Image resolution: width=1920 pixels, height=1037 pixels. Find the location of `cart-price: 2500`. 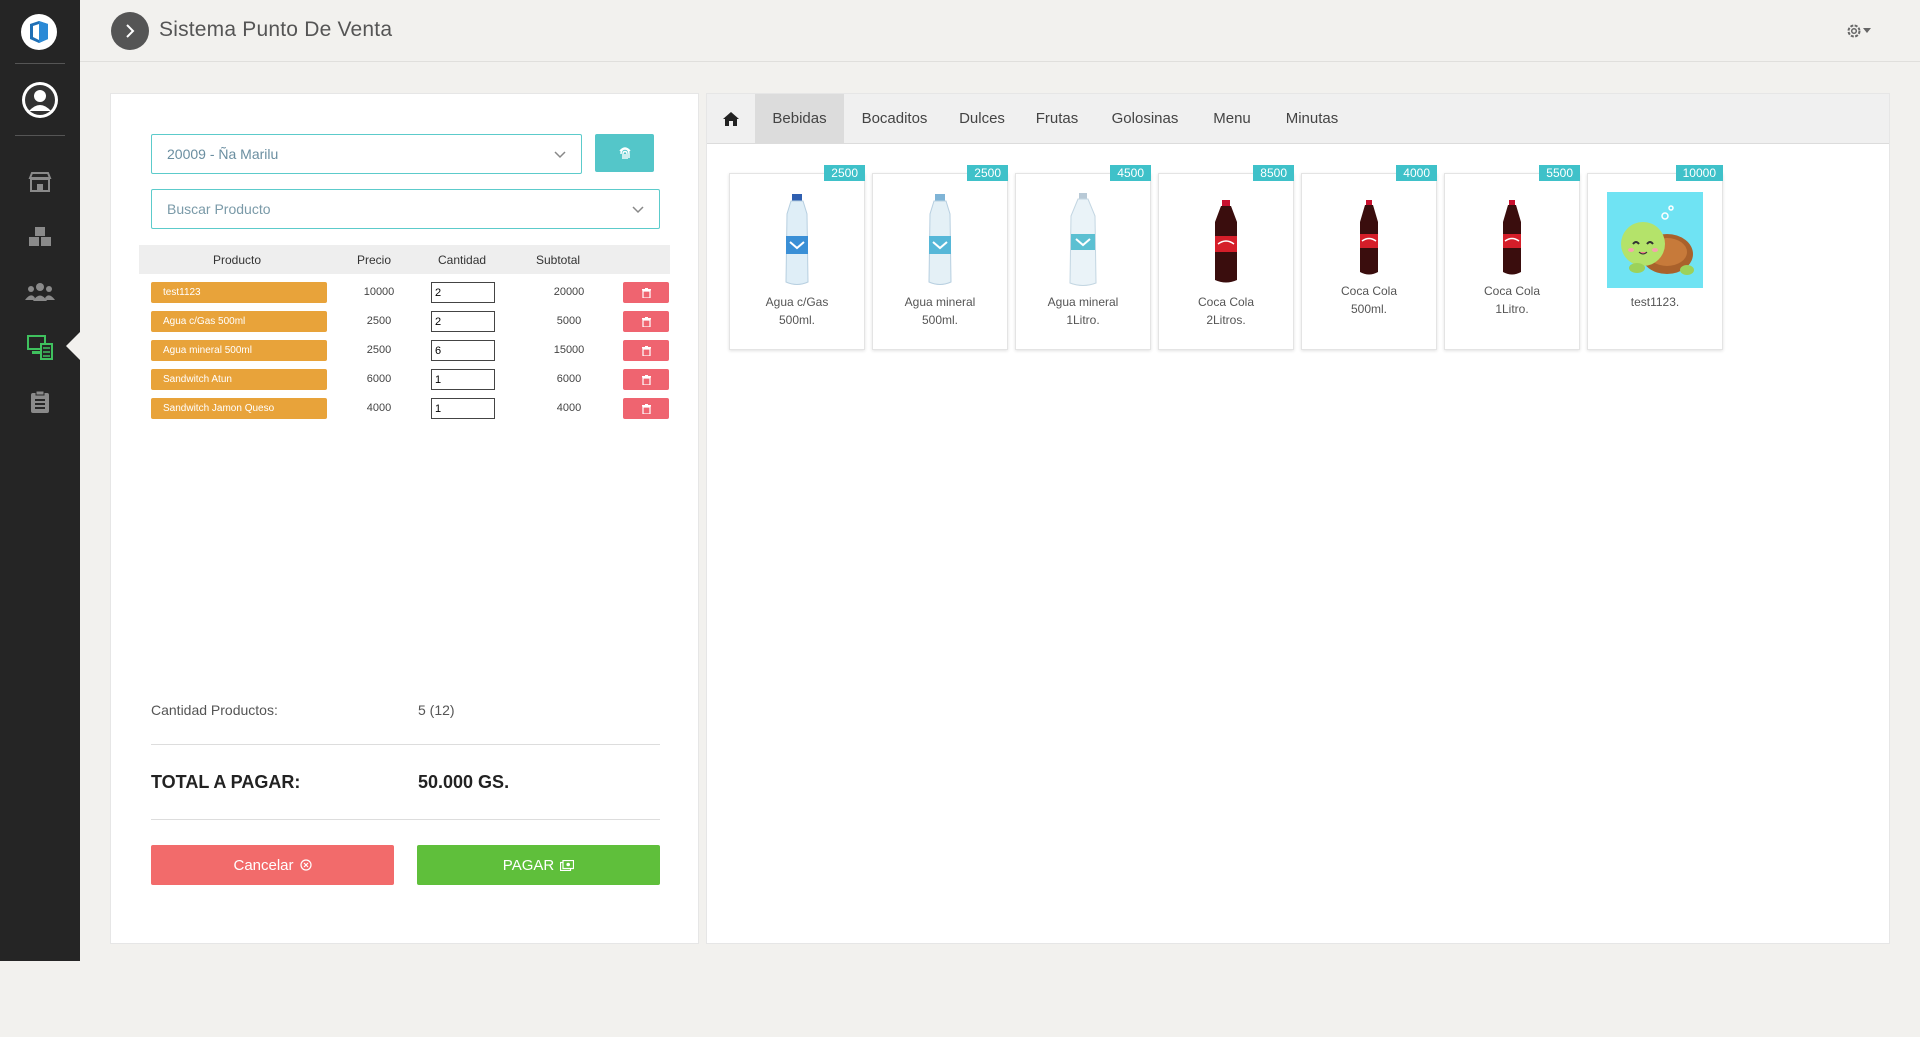

cart-price: 2500 is located at coordinates (379, 350).